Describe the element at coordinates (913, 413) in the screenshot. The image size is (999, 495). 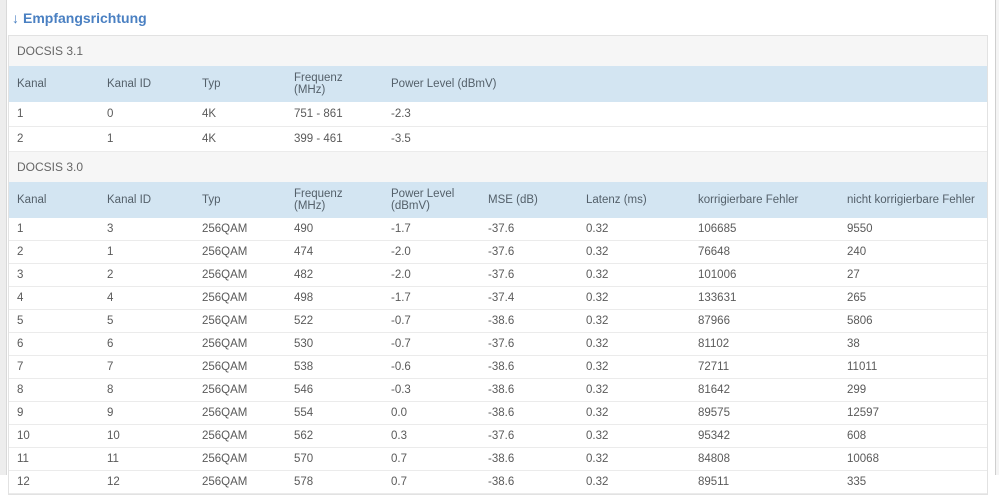
I see `table-cell: 12597` at that location.